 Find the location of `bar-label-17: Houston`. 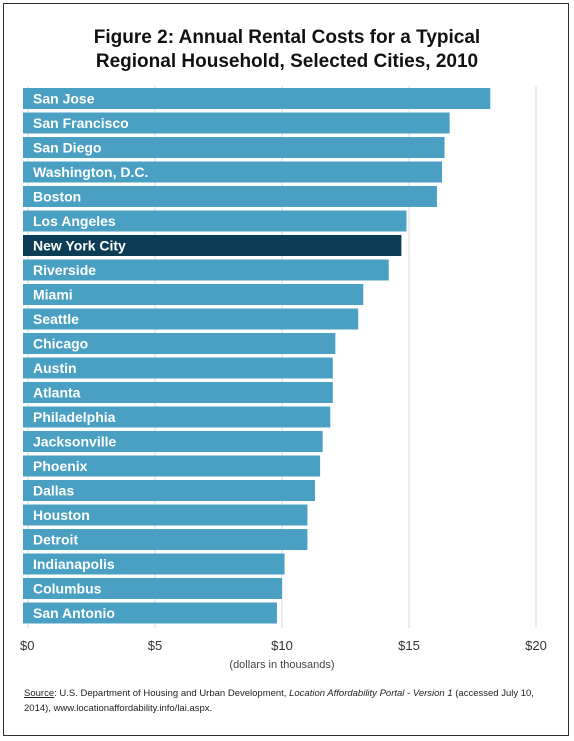

bar-label-17: Houston is located at coordinates (61, 515).